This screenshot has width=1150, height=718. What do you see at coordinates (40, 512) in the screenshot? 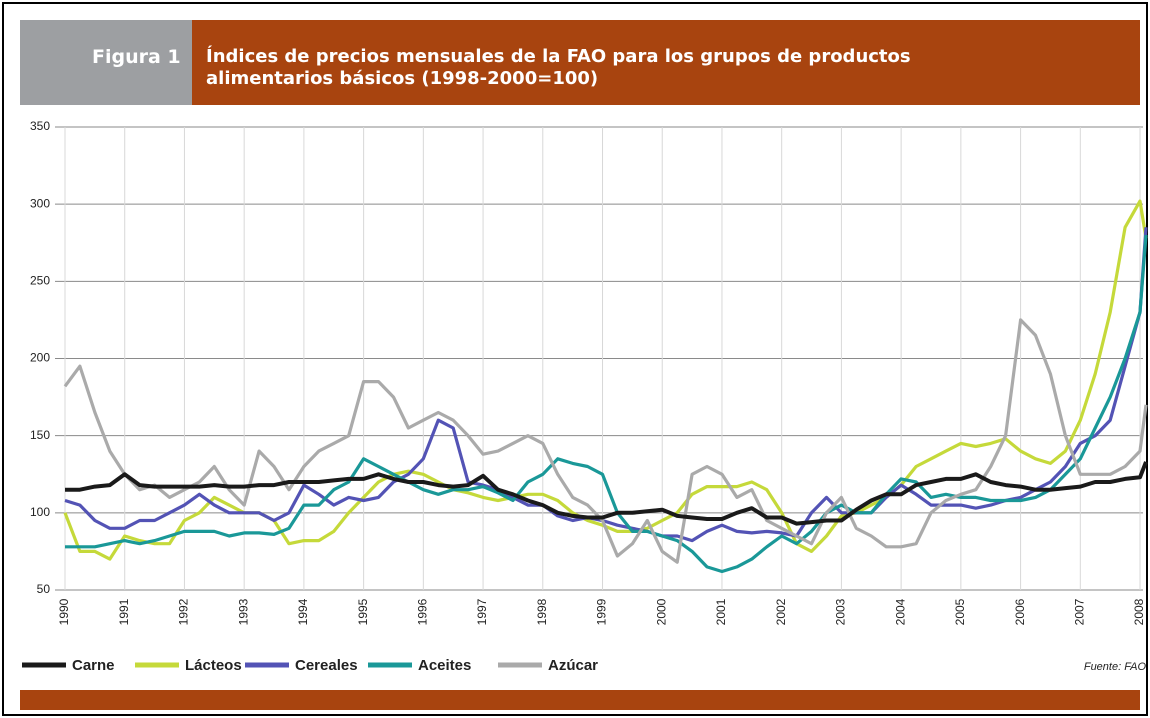
I see `y-tick-label: 100` at bounding box center [40, 512].